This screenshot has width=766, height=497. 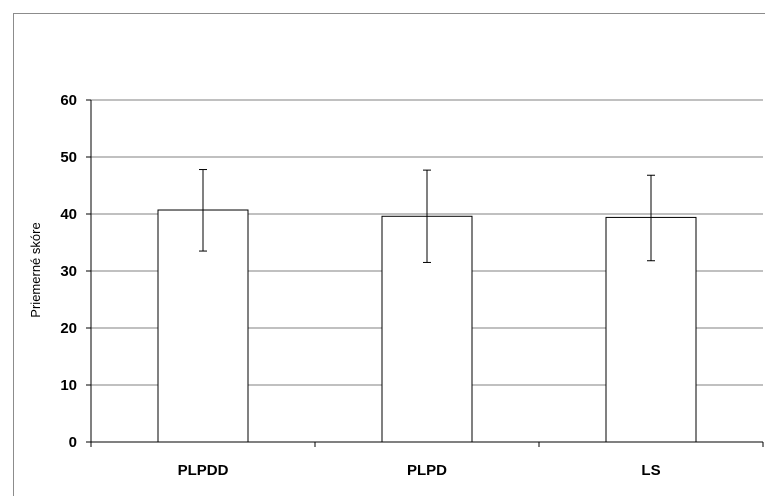 I want to click on y-tick-labels: 0 10 20 30 40 50 60, so click(x=68, y=271).